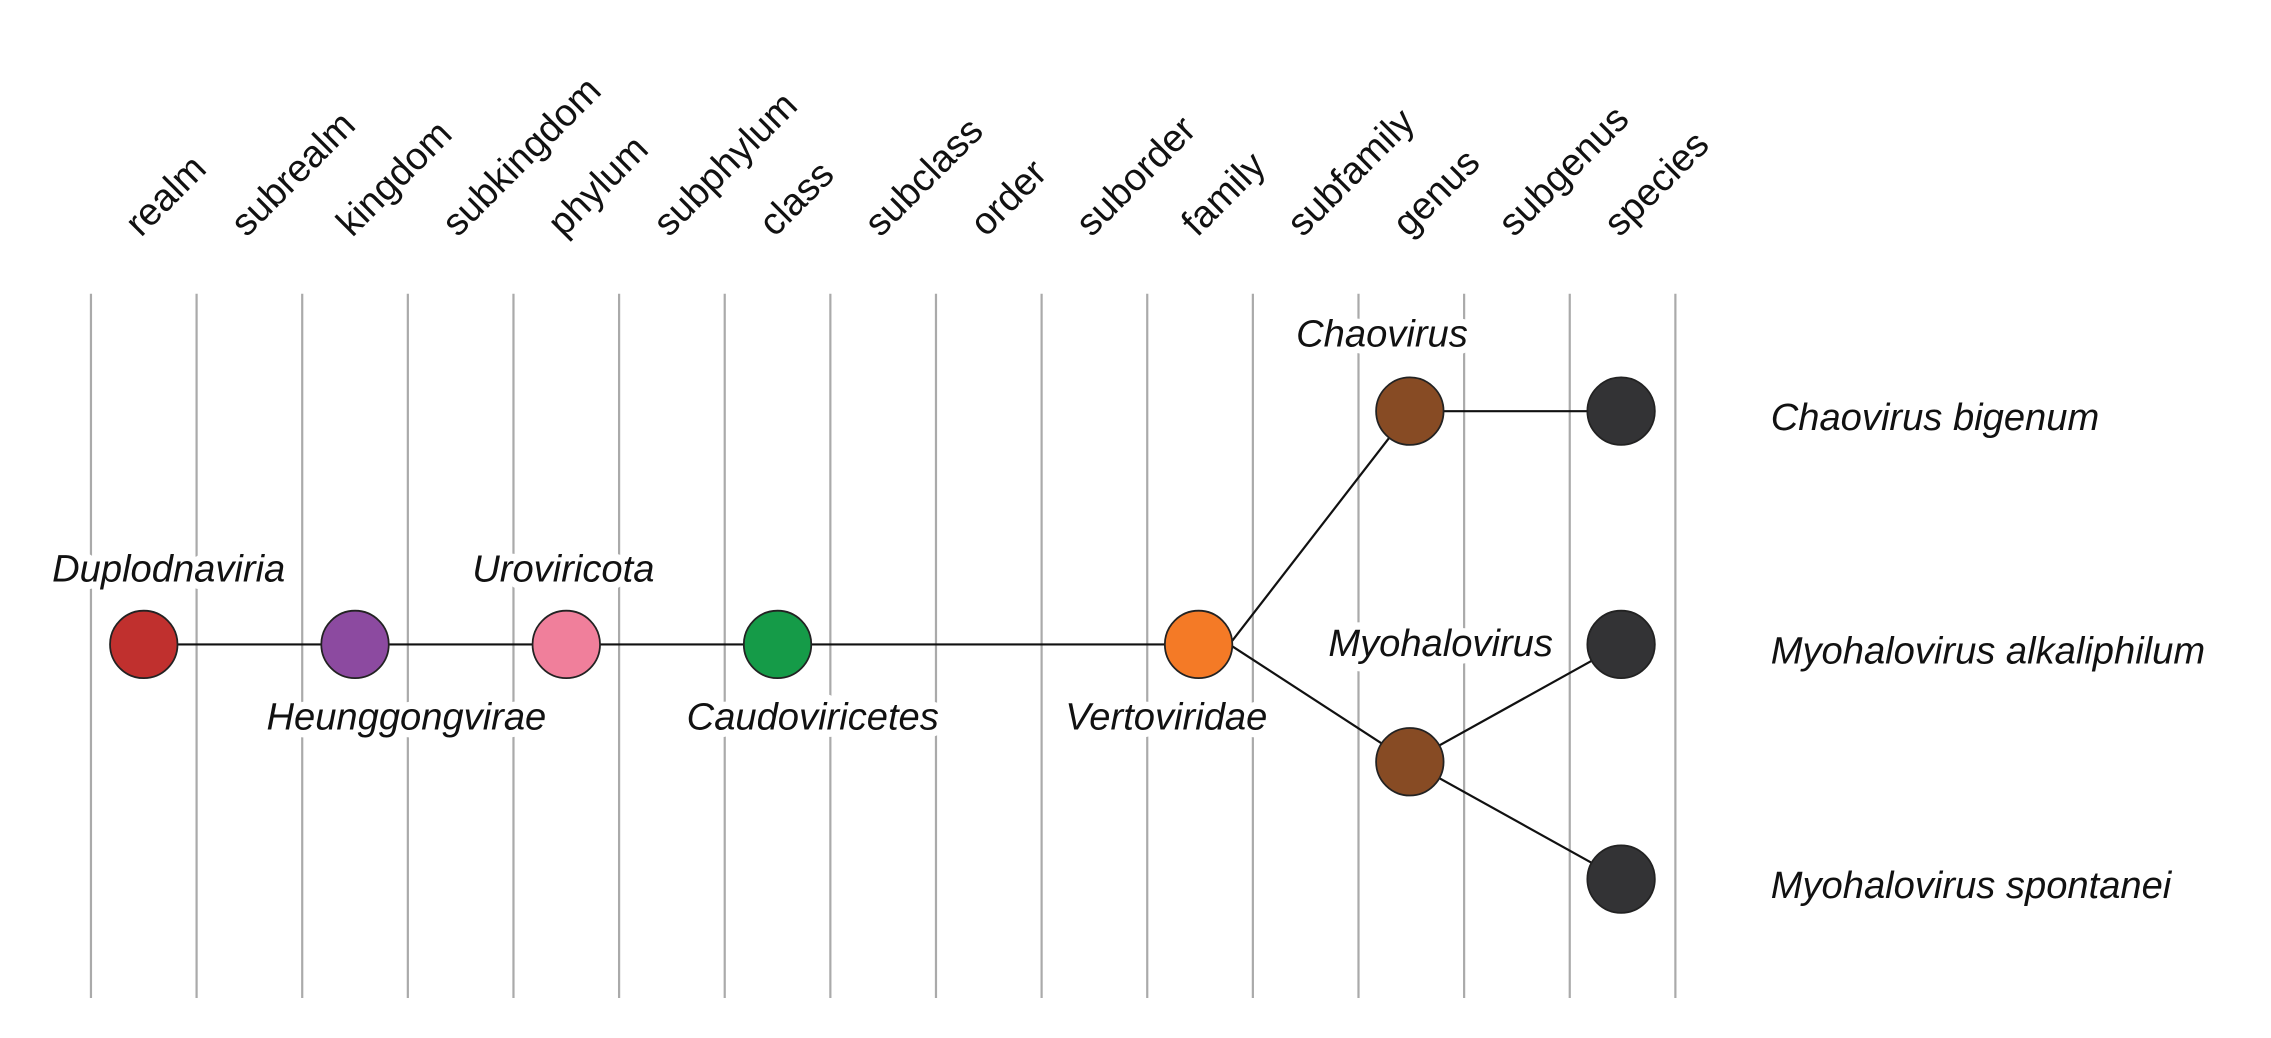  Describe the element at coordinates (1440, 643) in the screenshot. I see `taxon-label: Myohalovirus` at that location.